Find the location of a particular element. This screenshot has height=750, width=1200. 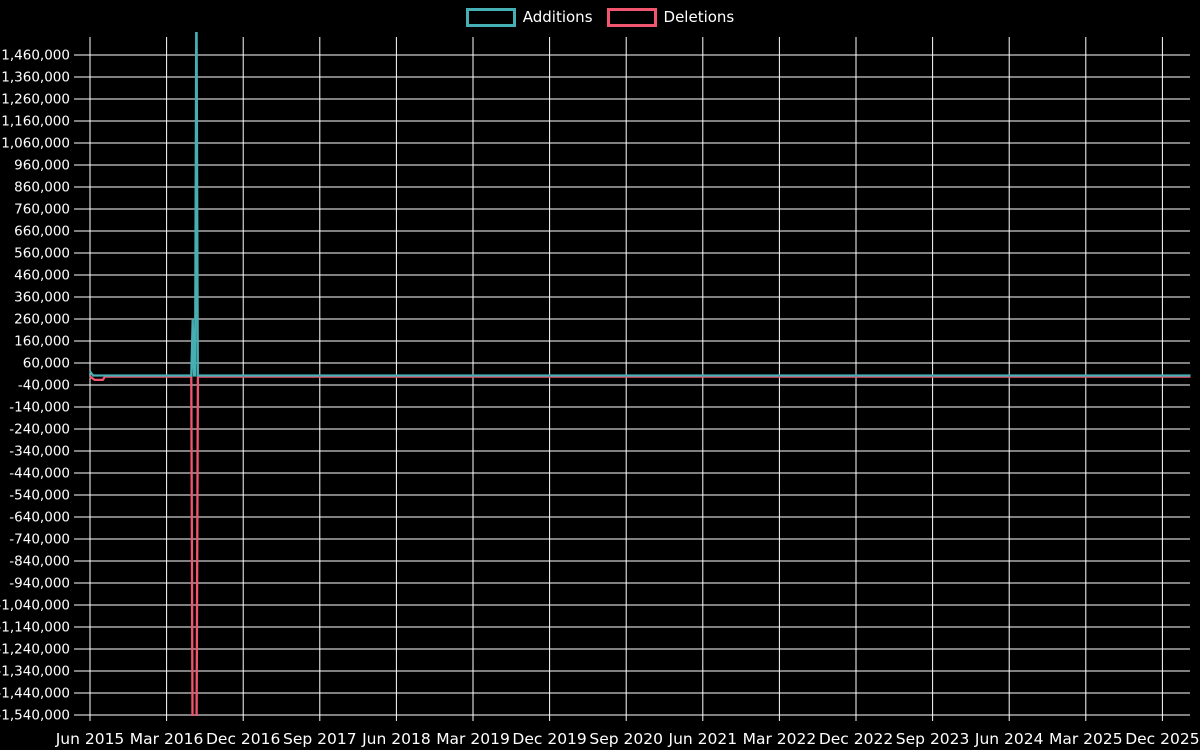

y-tick-label: 1,360,000 is located at coordinates (35, 78).